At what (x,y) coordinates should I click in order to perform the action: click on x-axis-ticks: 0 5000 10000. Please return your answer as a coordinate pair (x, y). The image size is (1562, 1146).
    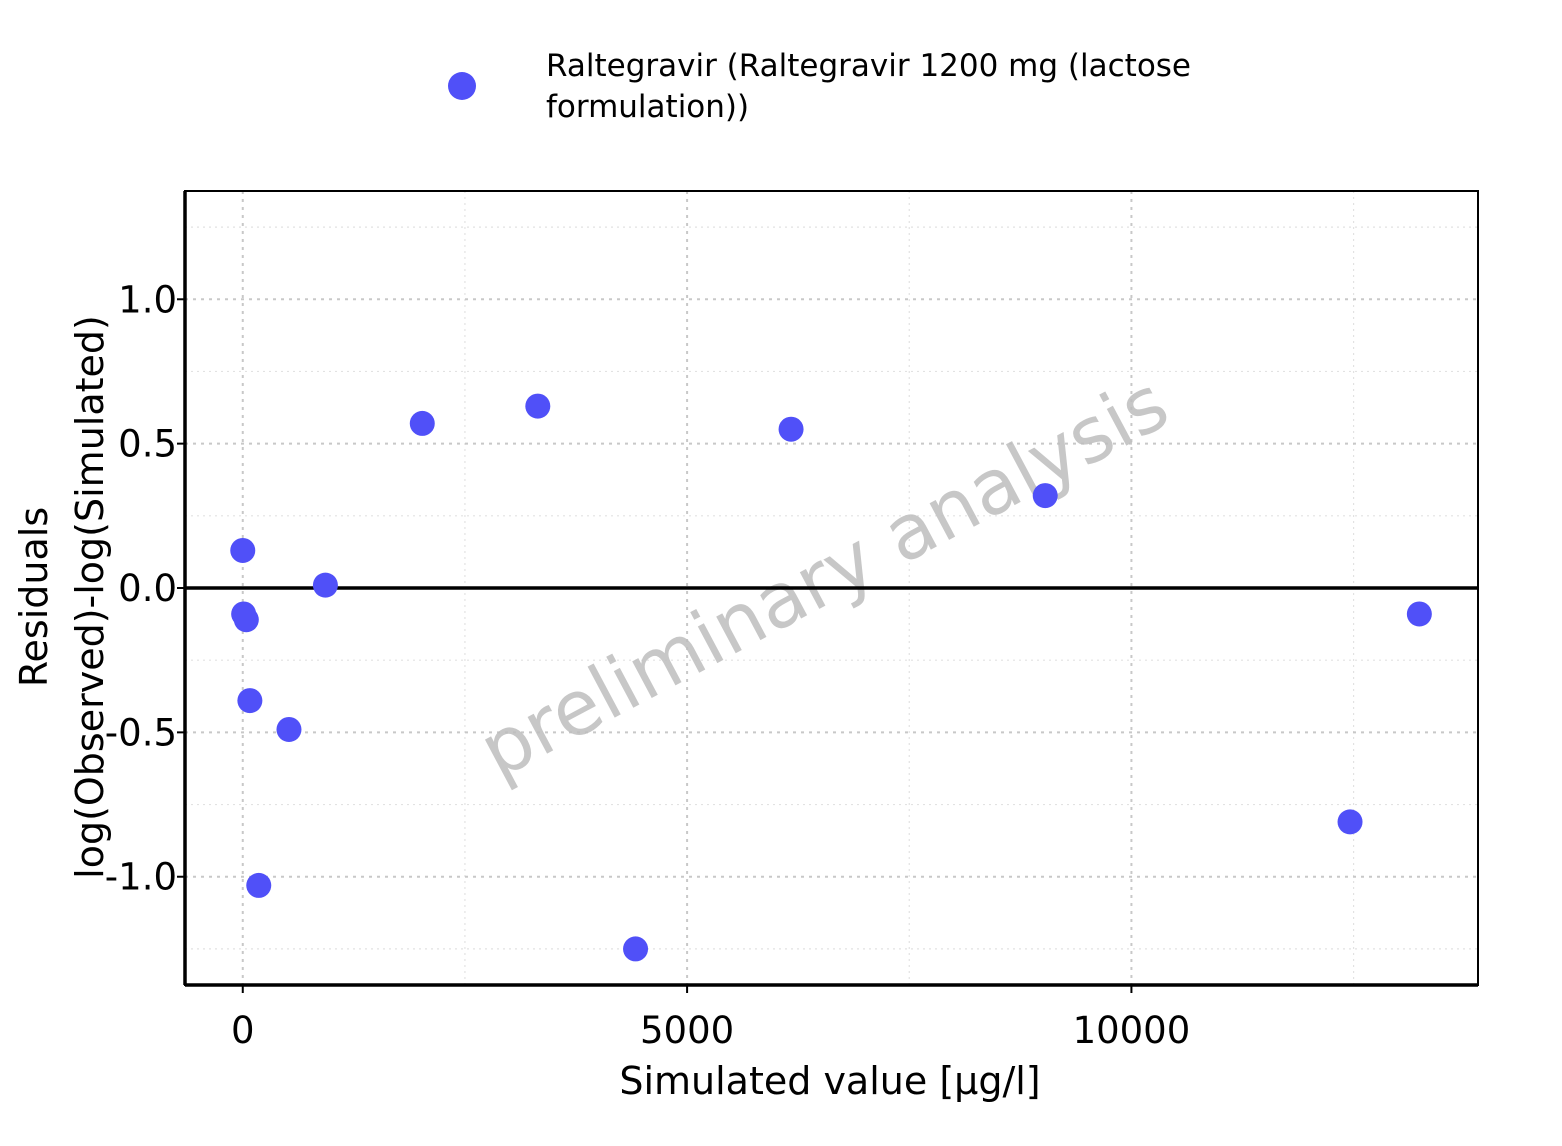
    Looking at the image, I should click on (710, 1018).